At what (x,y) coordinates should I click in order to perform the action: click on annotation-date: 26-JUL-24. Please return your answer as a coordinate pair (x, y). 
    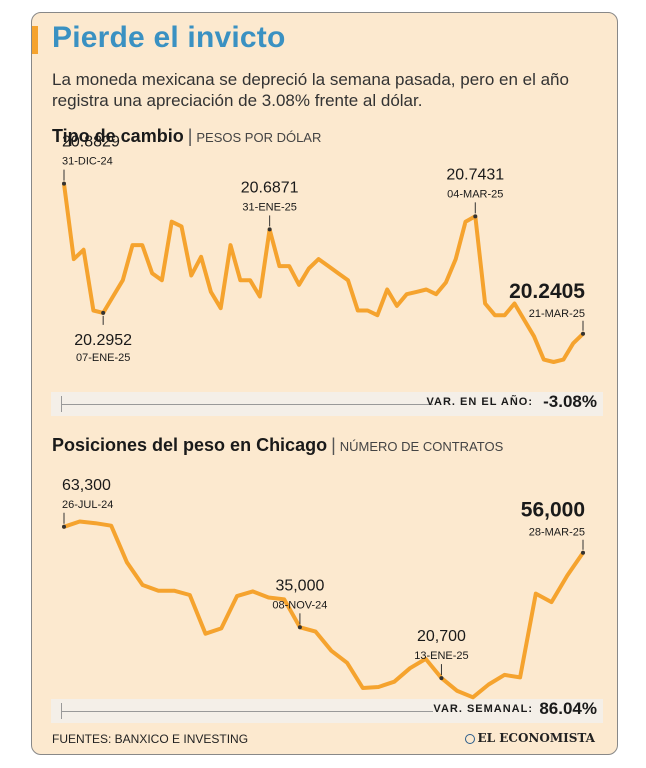
    Looking at the image, I should click on (87, 505).